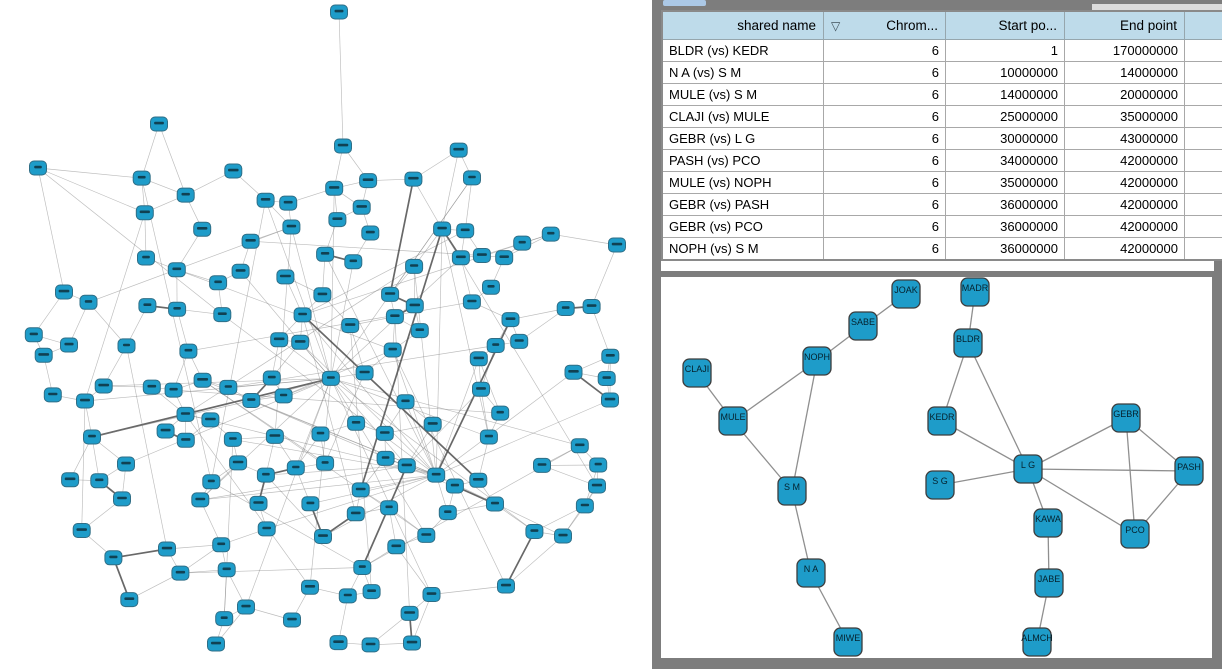 The image size is (1222, 669). Describe the element at coordinates (1124, 116) in the screenshot. I see `cell-end: 35000000` at that location.